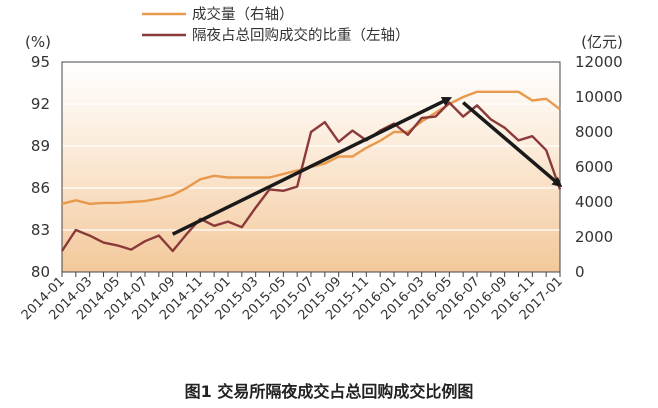 The image size is (658, 408). I want to click on left-axis-ticks: 80 83 86 89 92 95, so click(40, 167).